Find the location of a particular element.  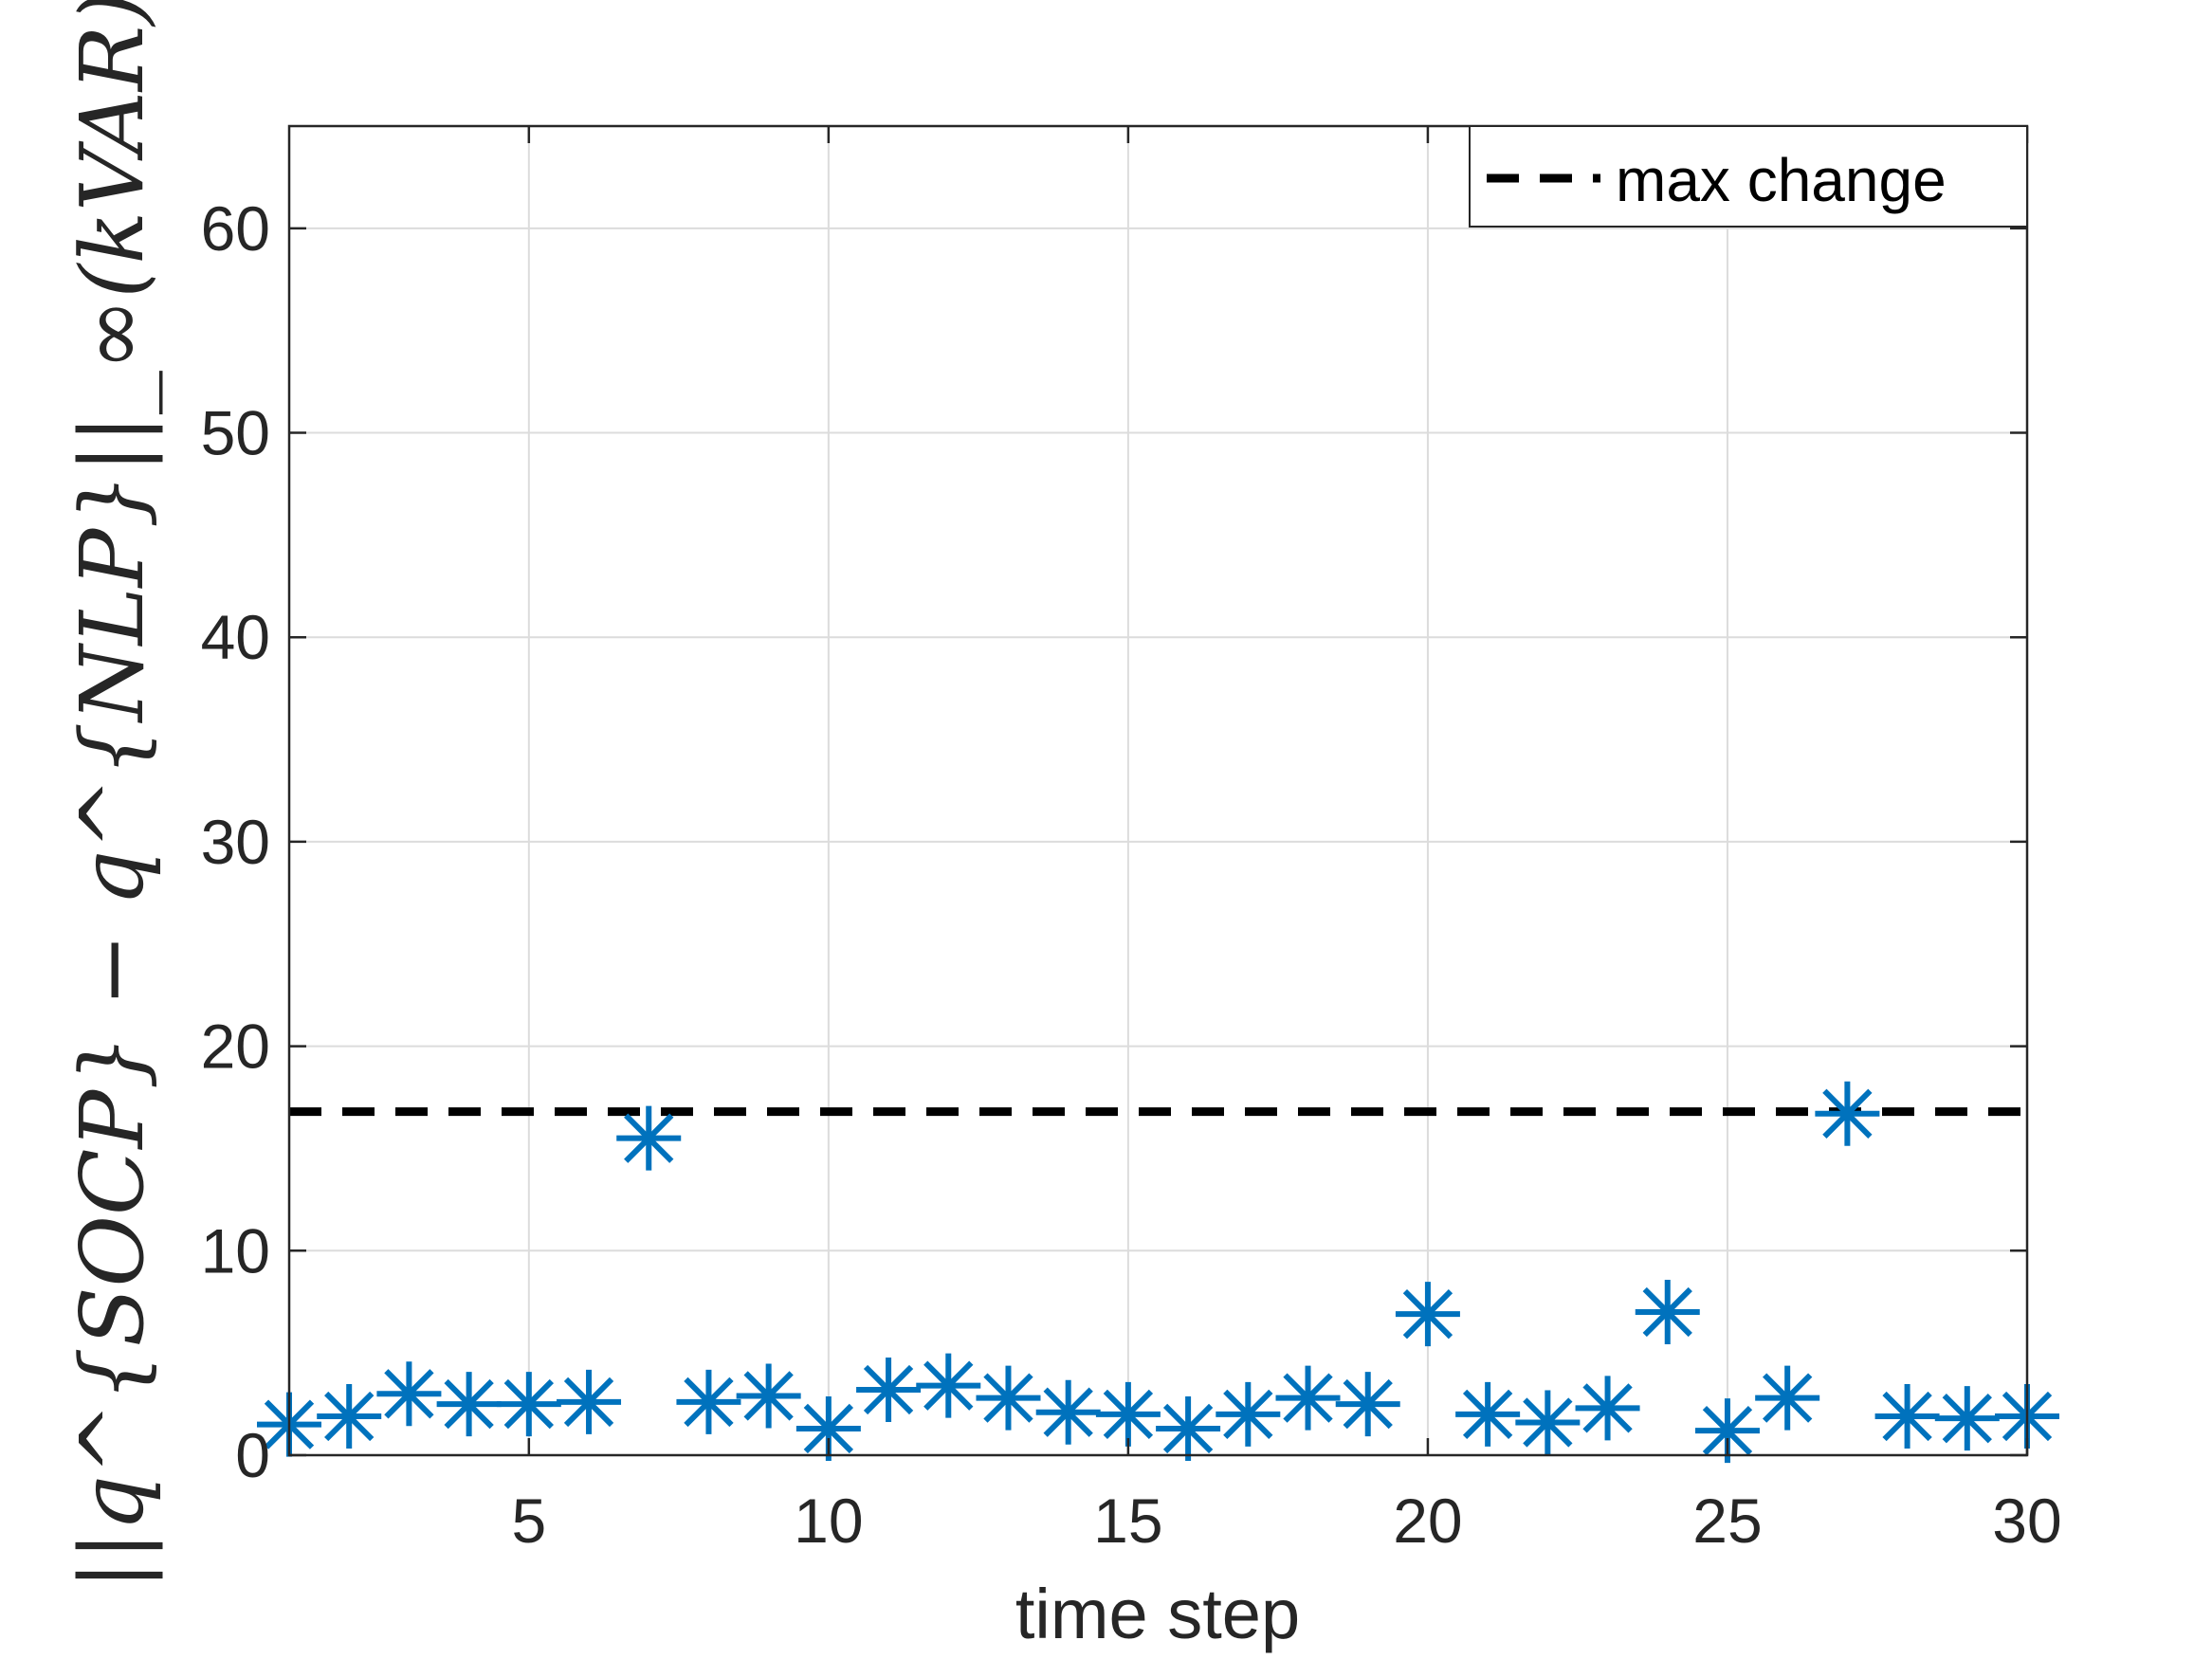

legend-box is located at coordinates (1748, 176).